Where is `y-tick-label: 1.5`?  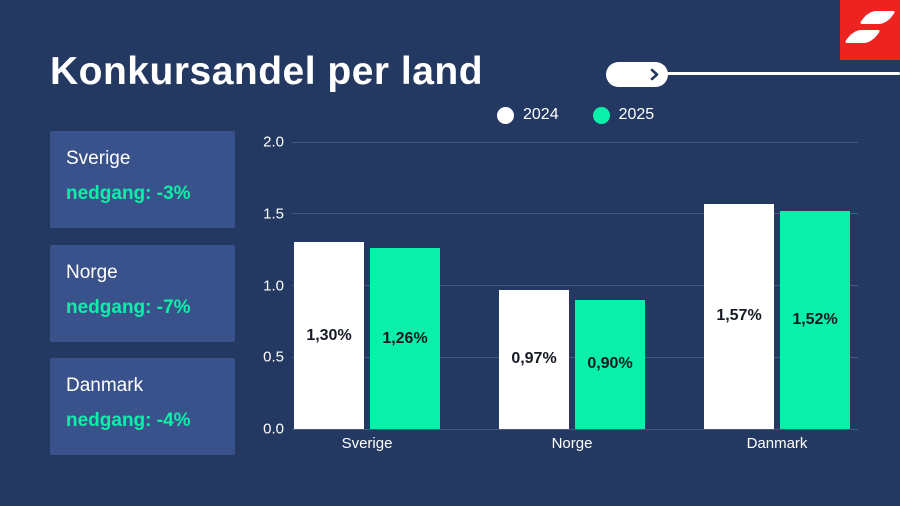
y-tick-label: 1.5 is located at coordinates (273, 214).